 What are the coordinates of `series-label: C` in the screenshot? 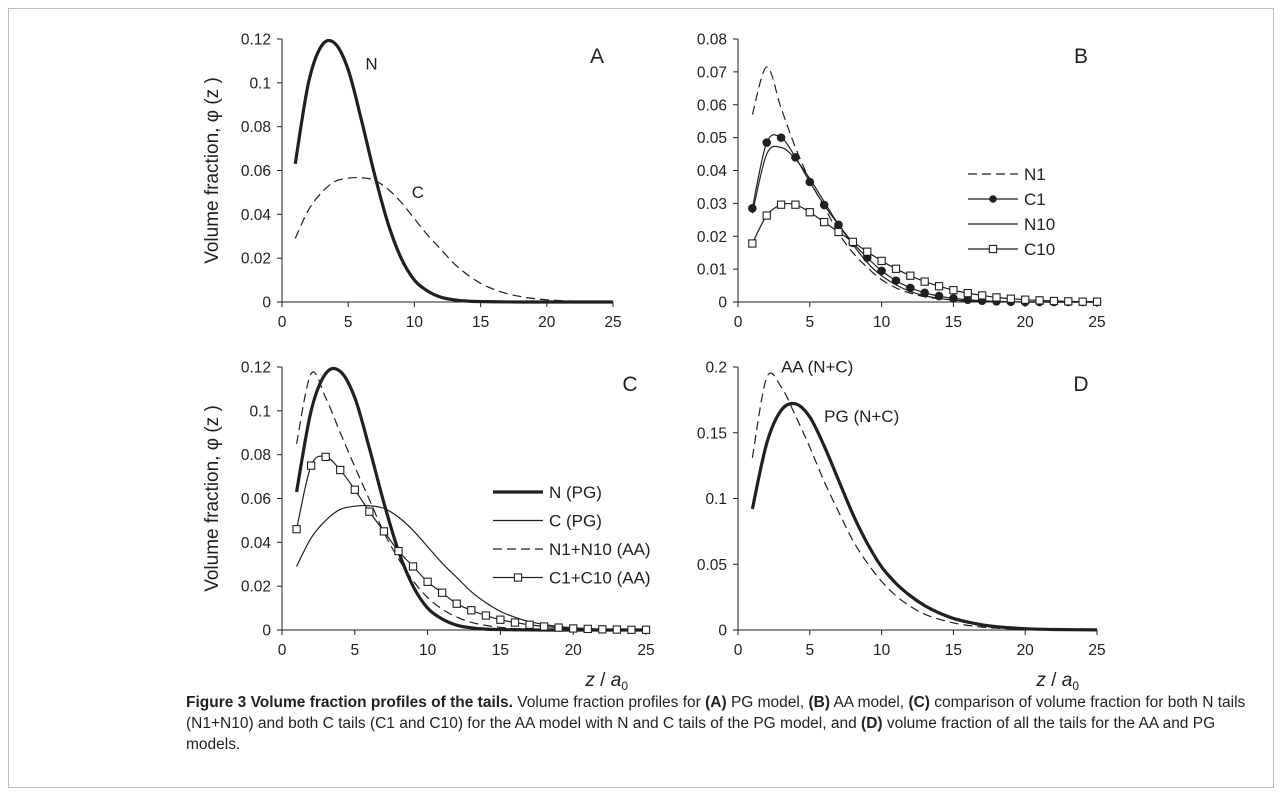 It's located at (418, 192).